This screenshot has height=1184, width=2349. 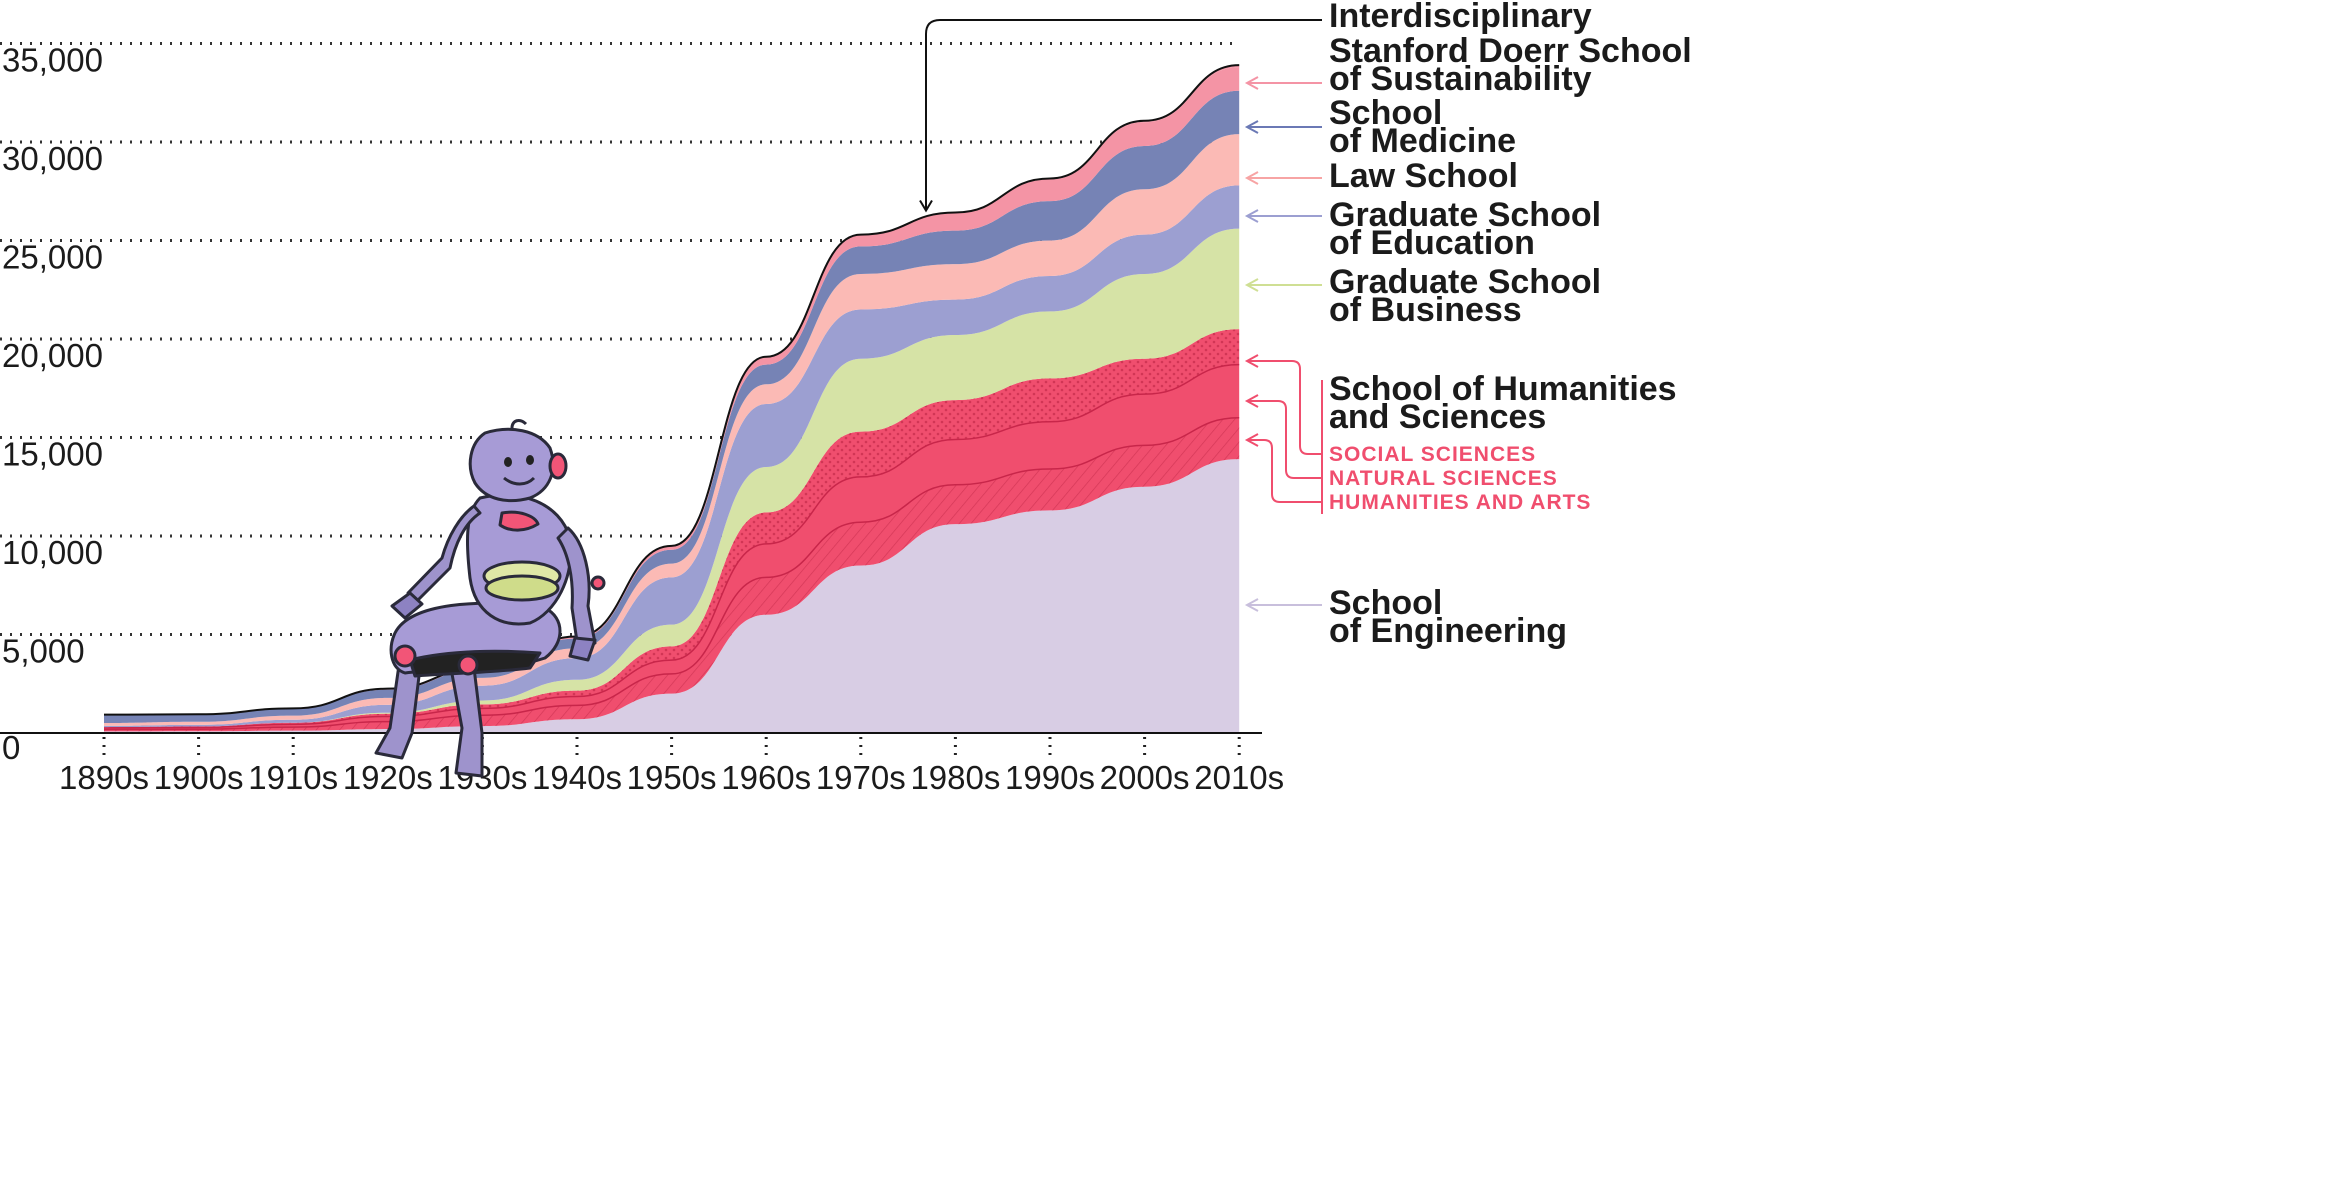 I want to click on legend-label-law: Law School, so click(x=1423, y=176).